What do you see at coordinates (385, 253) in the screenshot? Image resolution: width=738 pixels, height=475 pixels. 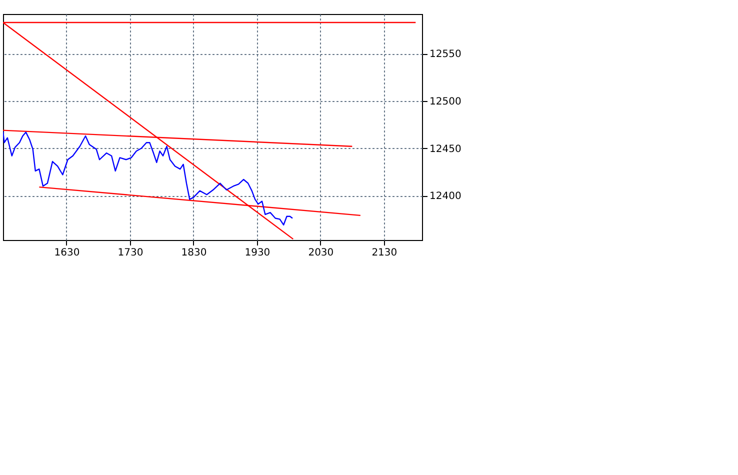 I see `x-tick-label: 2130` at bounding box center [385, 253].